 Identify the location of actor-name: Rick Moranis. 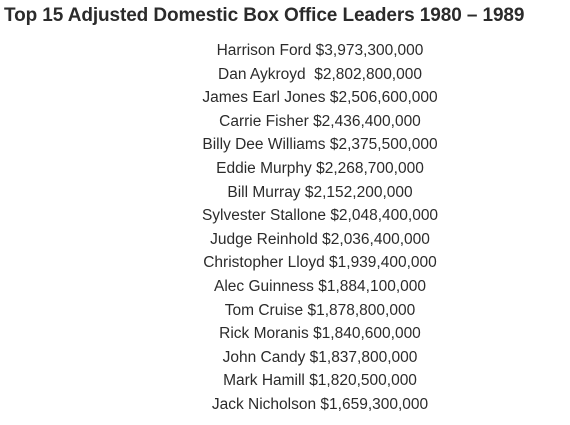
(264, 334).